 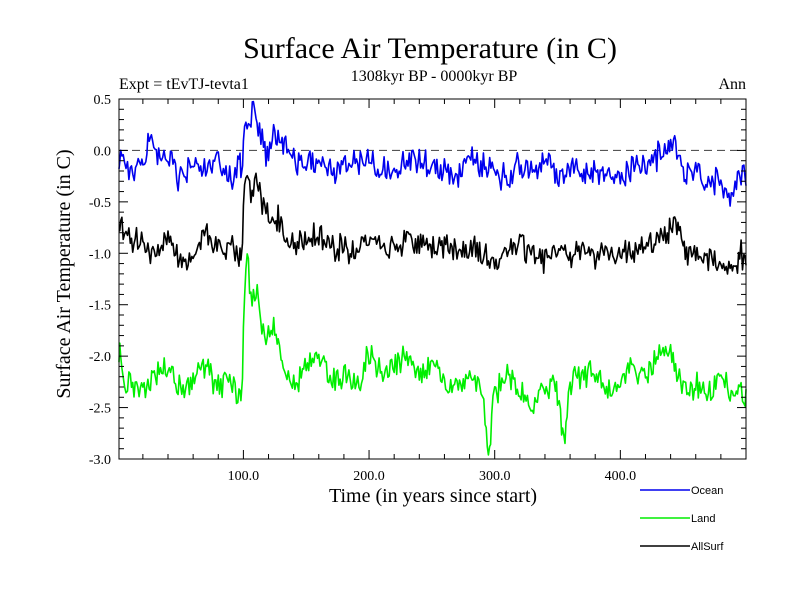 I want to click on y-tick-label: -2.0, so click(x=100, y=357).